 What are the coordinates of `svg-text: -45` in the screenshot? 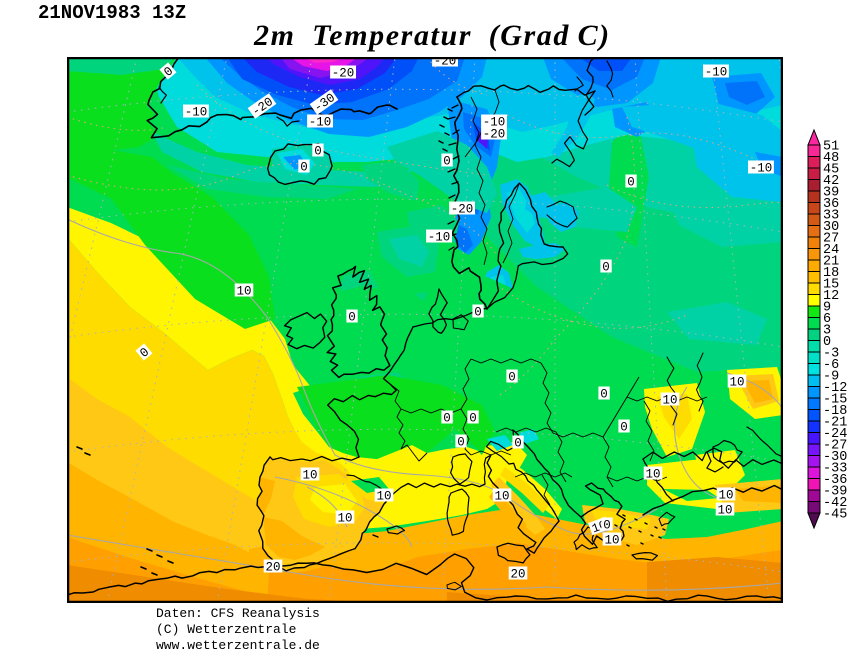 It's located at (835, 515).